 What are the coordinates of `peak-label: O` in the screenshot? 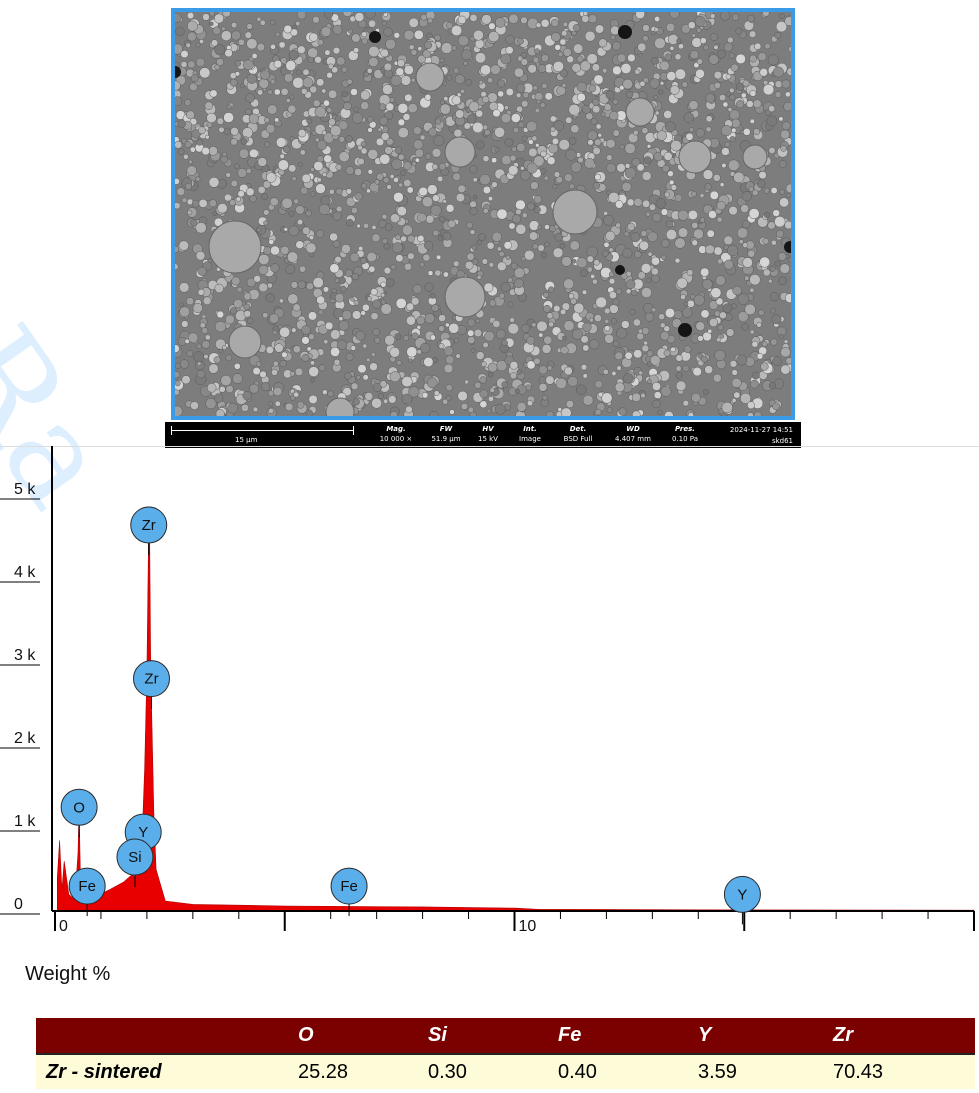 It's located at (79, 807).